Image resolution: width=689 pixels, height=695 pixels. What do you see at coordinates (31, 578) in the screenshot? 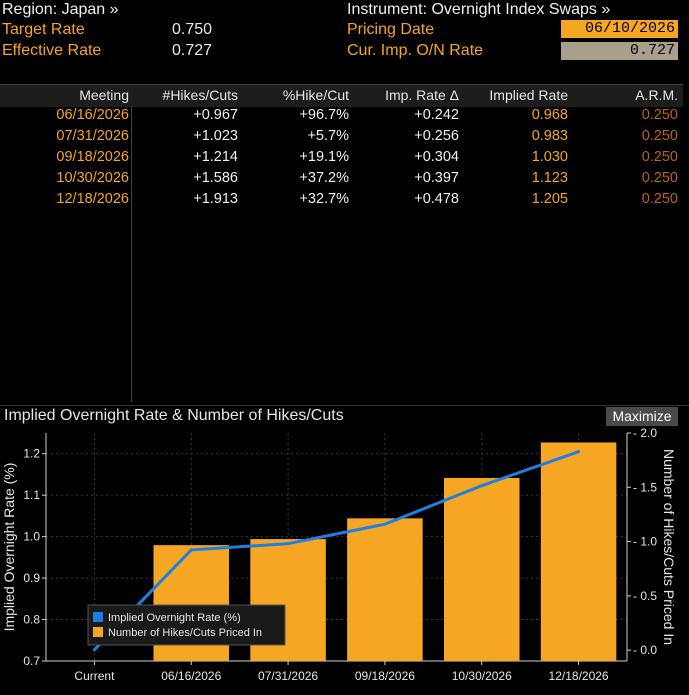
I see `y-tick-label: 0.9` at bounding box center [31, 578].